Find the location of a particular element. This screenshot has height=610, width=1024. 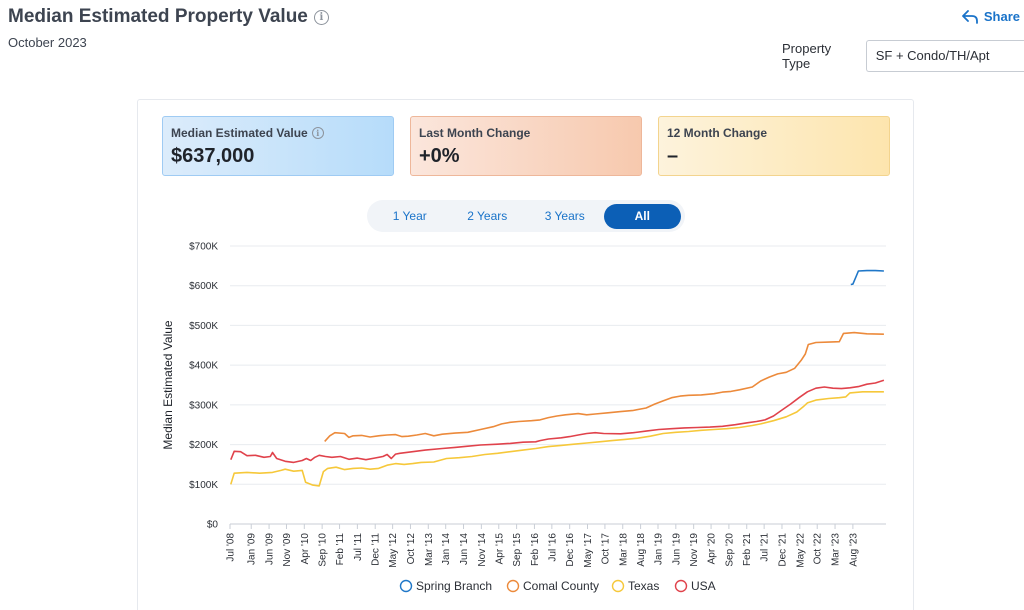

page-title-text: Median Estimated Property Value is located at coordinates (158, 16).